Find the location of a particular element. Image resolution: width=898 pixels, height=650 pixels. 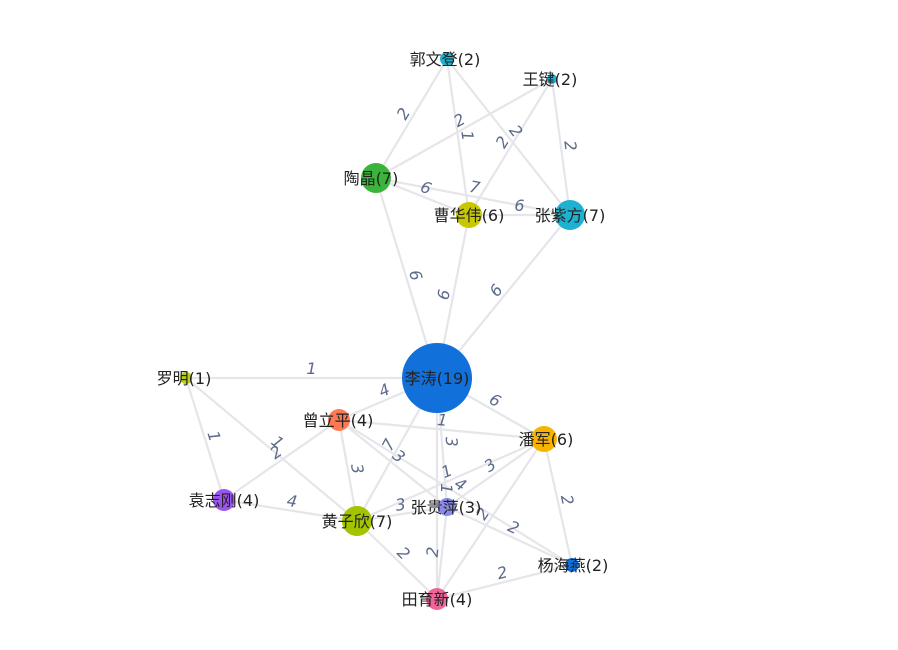

edge-hzx-tyx is located at coordinates (397, 560).